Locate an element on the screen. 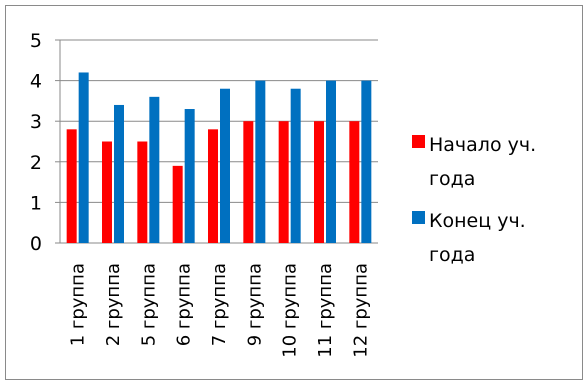 This screenshot has height=385, width=588. legend-swatch-start is located at coordinates (418, 141).